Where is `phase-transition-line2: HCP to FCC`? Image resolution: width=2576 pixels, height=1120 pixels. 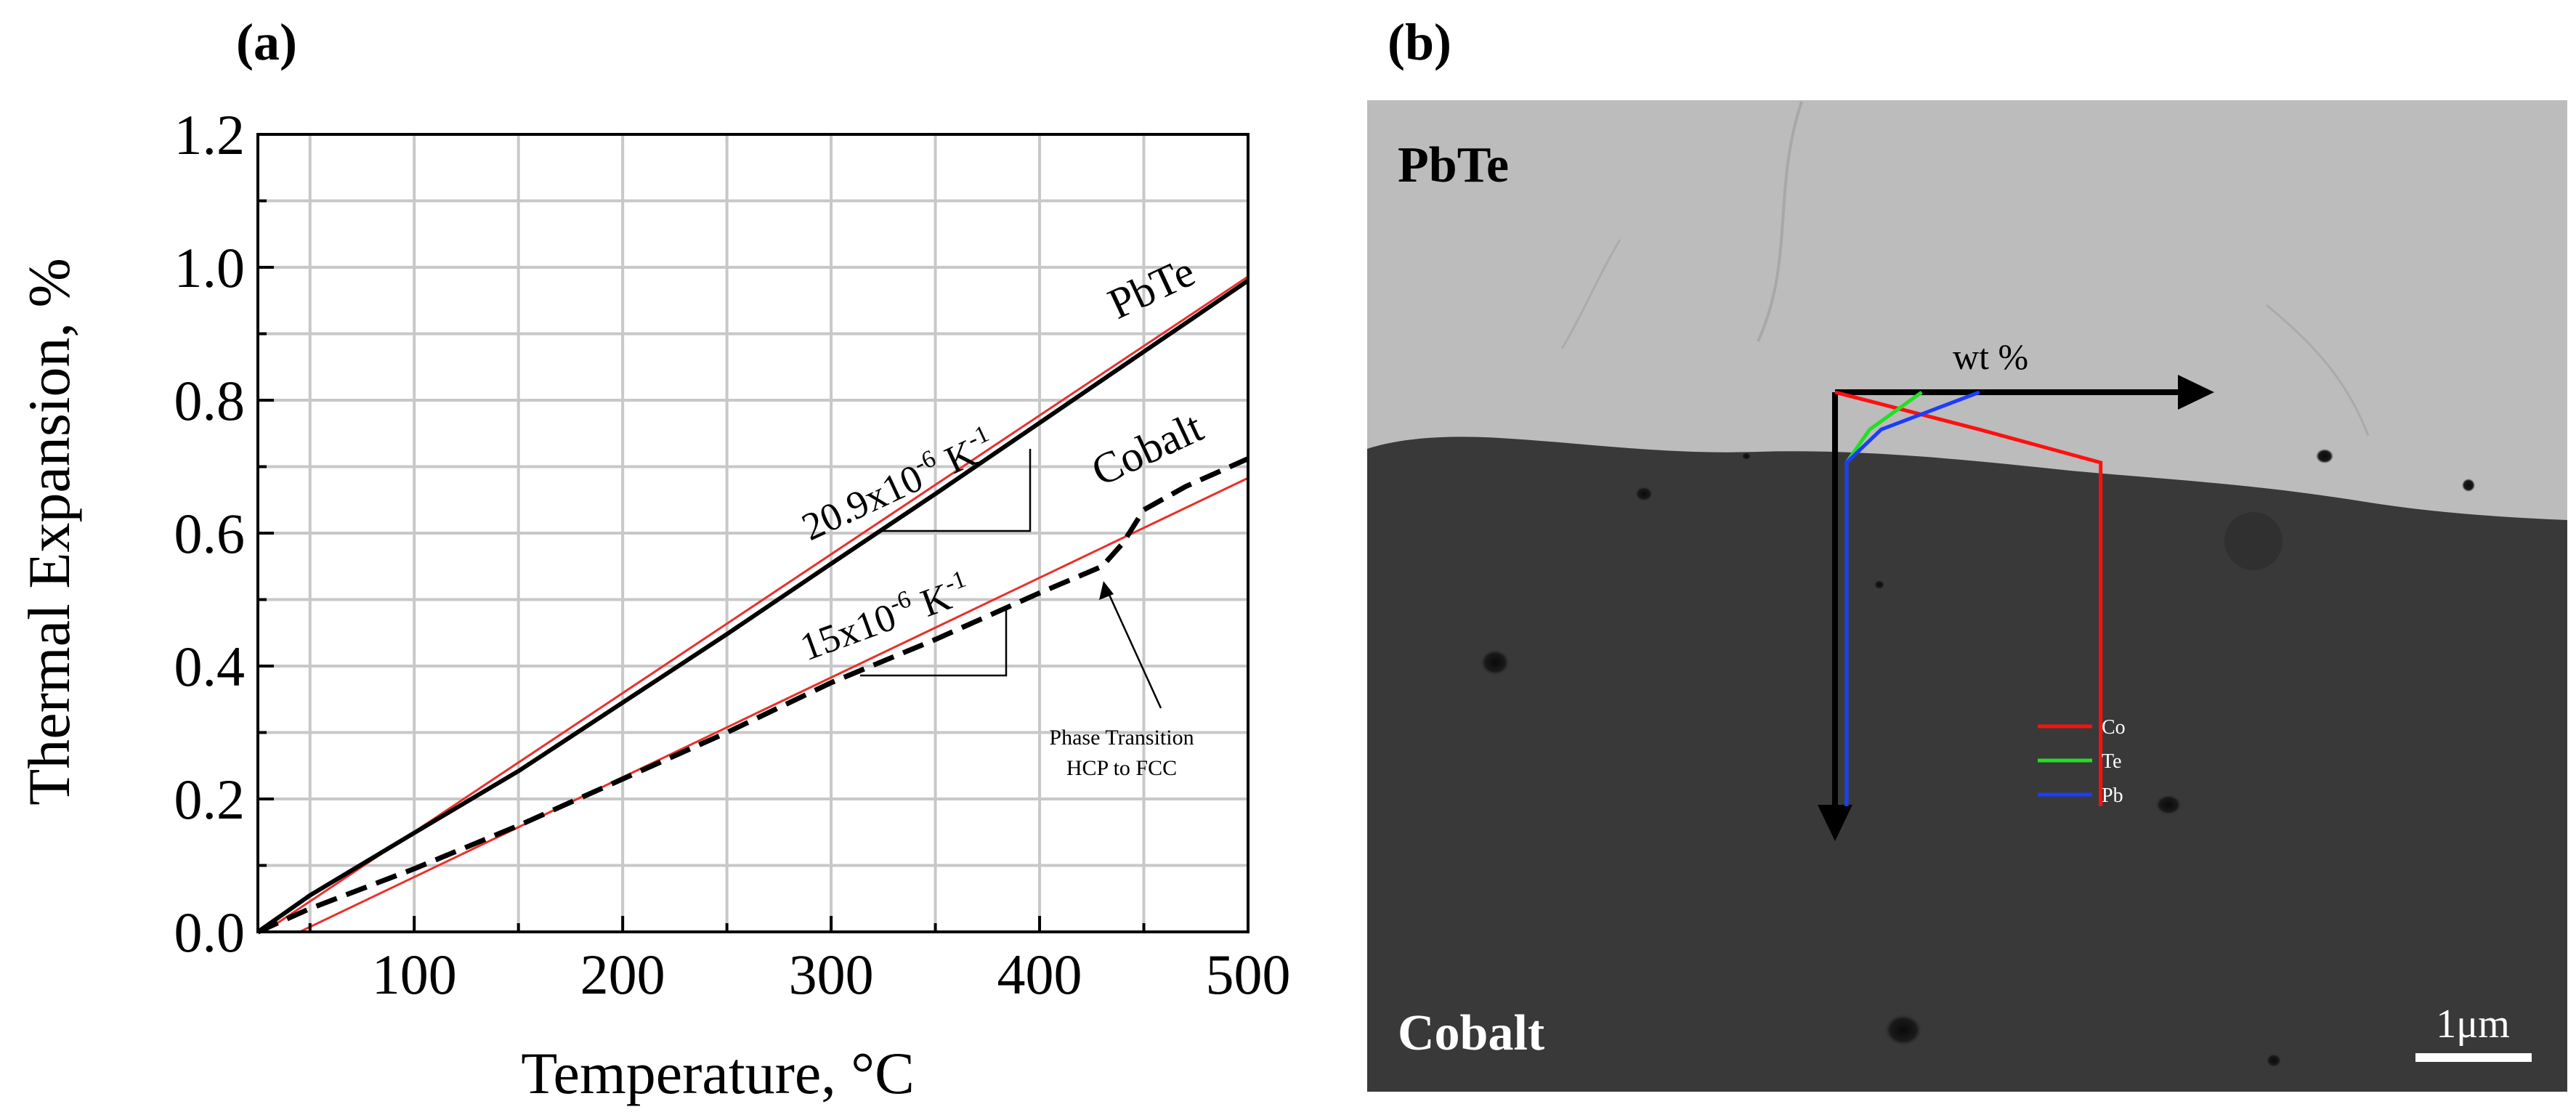 phase-transition-line2: HCP to FCC is located at coordinates (1121, 768).